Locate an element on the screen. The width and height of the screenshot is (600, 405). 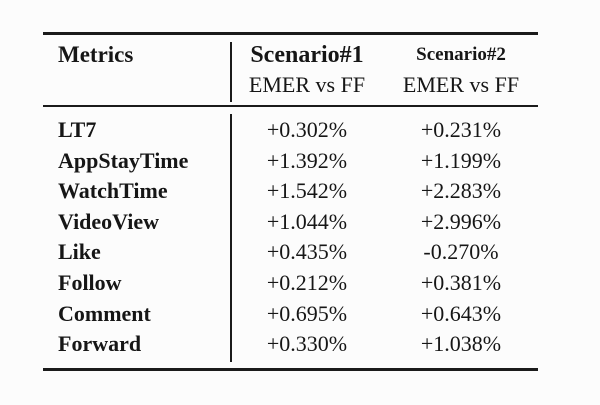
scenario2-value-cell: +1.038% is located at coordinates (461, 344).